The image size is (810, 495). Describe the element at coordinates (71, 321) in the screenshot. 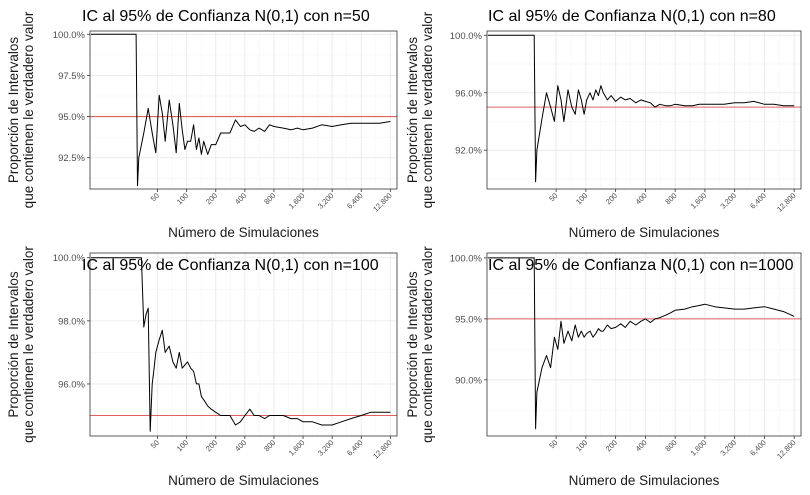

I see `y-tick-label: 98.0%` at that location.